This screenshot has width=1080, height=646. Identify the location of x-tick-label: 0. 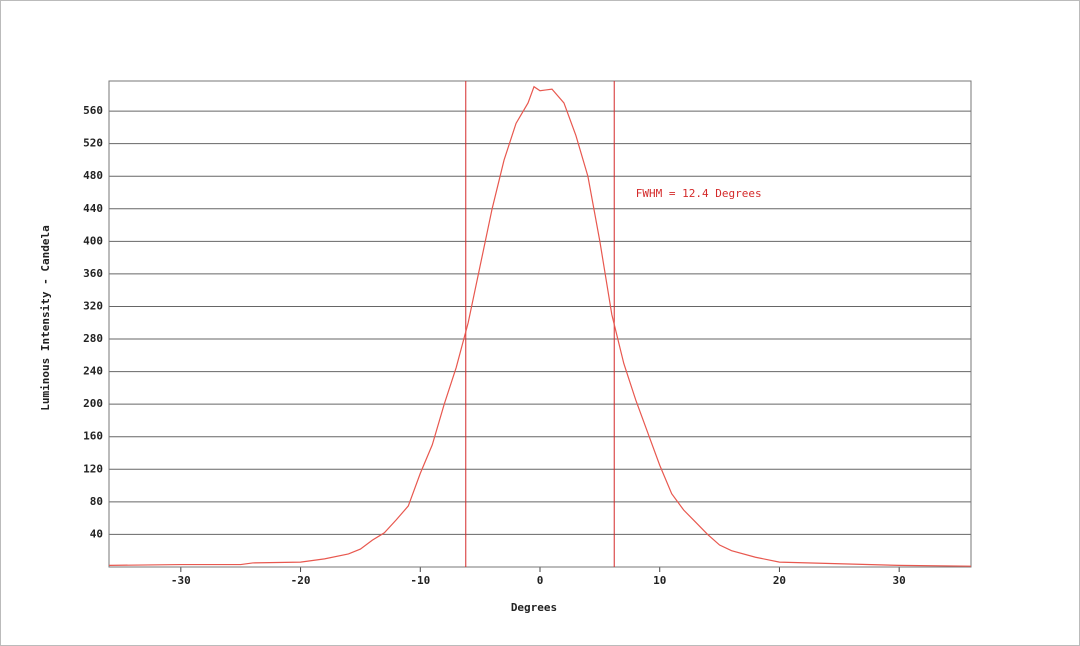
(540, 580).